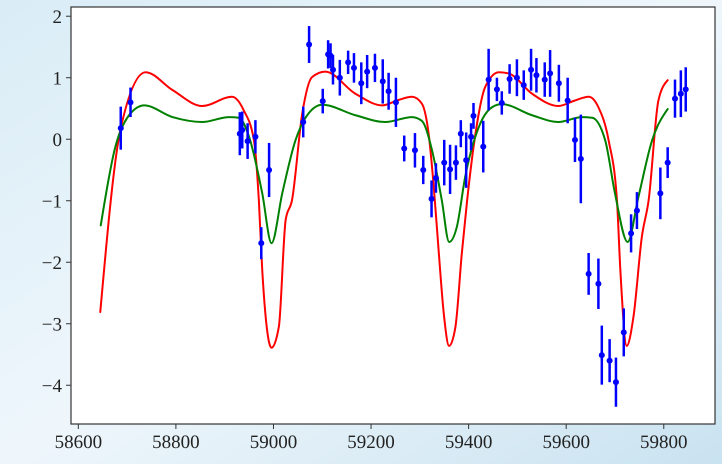 Image resolution: width=722 pixels, height=464 pixels. Describe the element at coordinates (78, 442) in the screenshot. I see `x-tick-label: 58600` at that location.